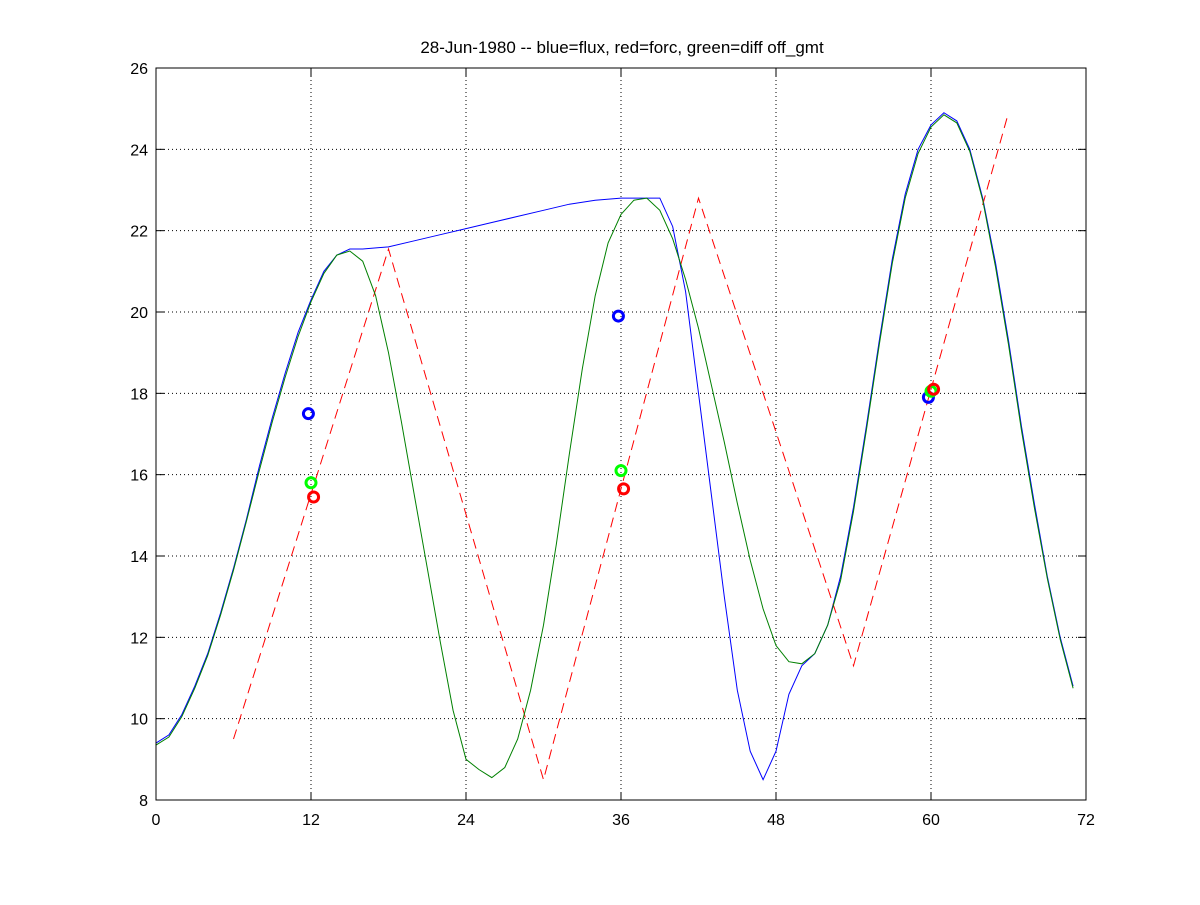  I want to click on y-tick-label: 12, so click(139, 638).